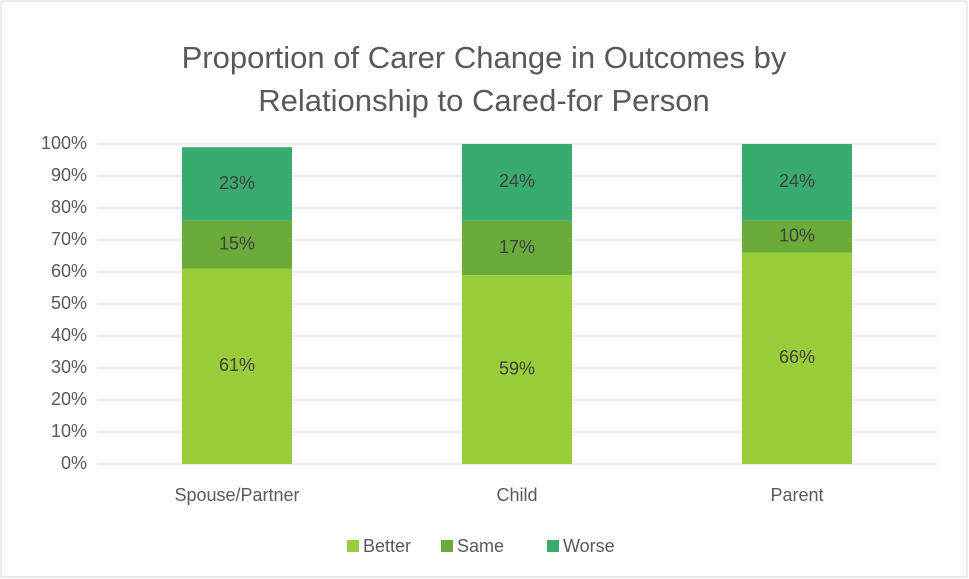 This screenshot has height=579, width=969. Describe the element at coordinates (74, 463) in the screenshot. I see `y-tick-label: 0%` at that location.